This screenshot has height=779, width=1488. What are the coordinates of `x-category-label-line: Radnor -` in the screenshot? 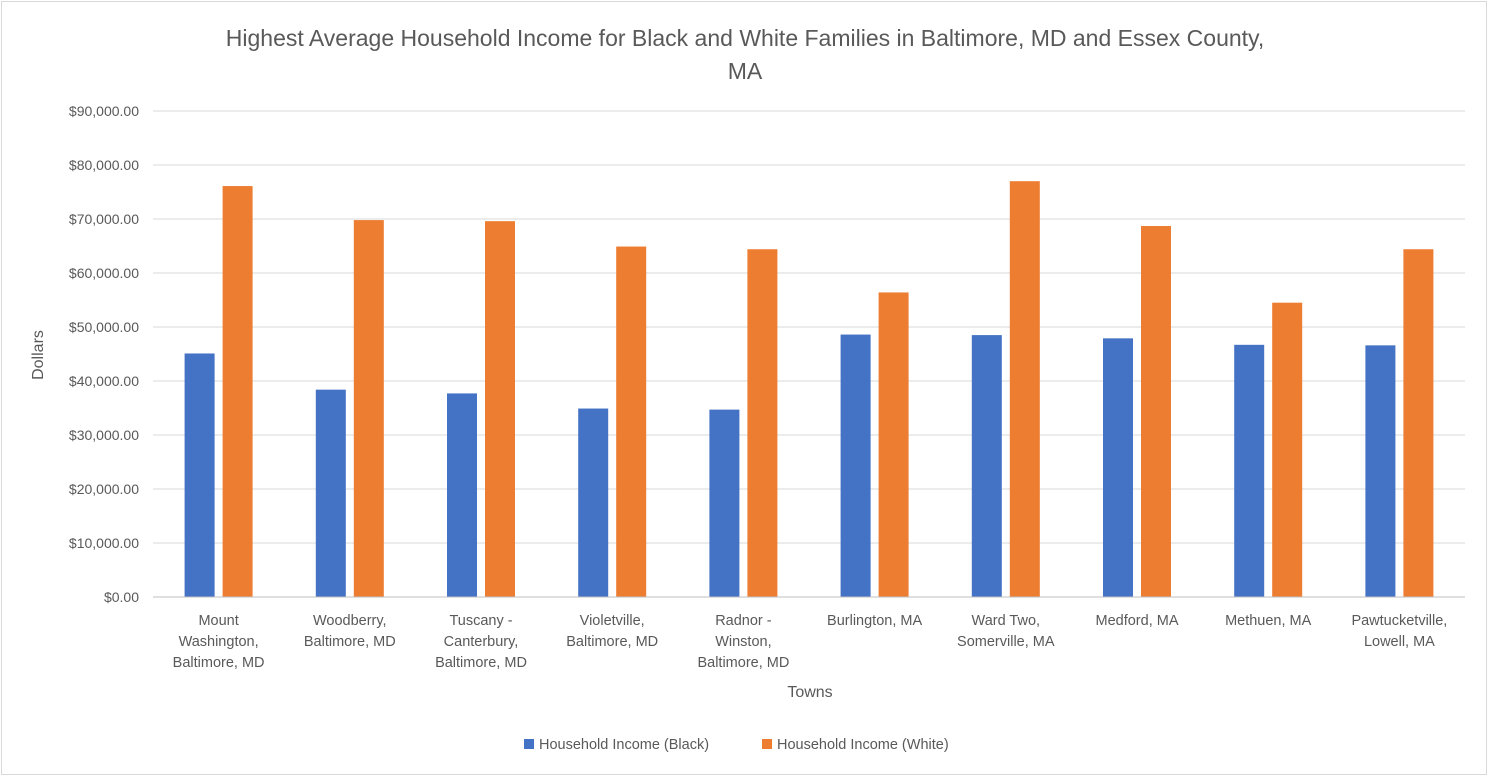 It's located at (743, 621).